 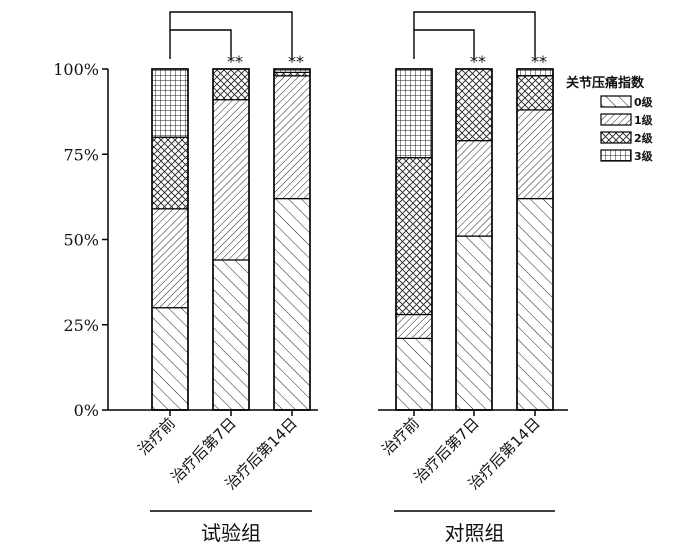 What do you see at coordinates (81, 154) in the screenshot?
I see `y-tick-label: 75%` at bounding box center [81, 154].